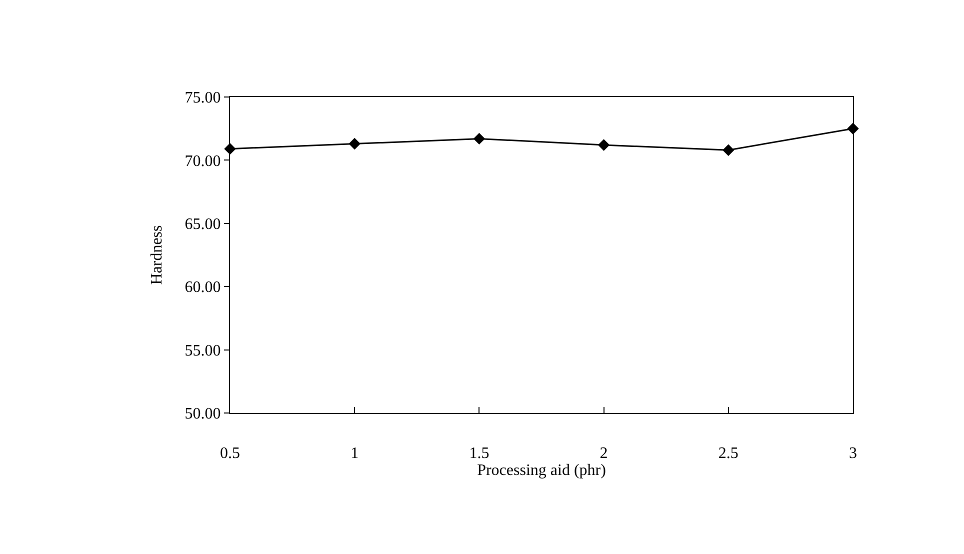 This screenshot has width=964, height=554. What do you see at coordinates (354, 453) in the screenshot?
I see `x-tick-label: 1` at bounding box center [354, 453].